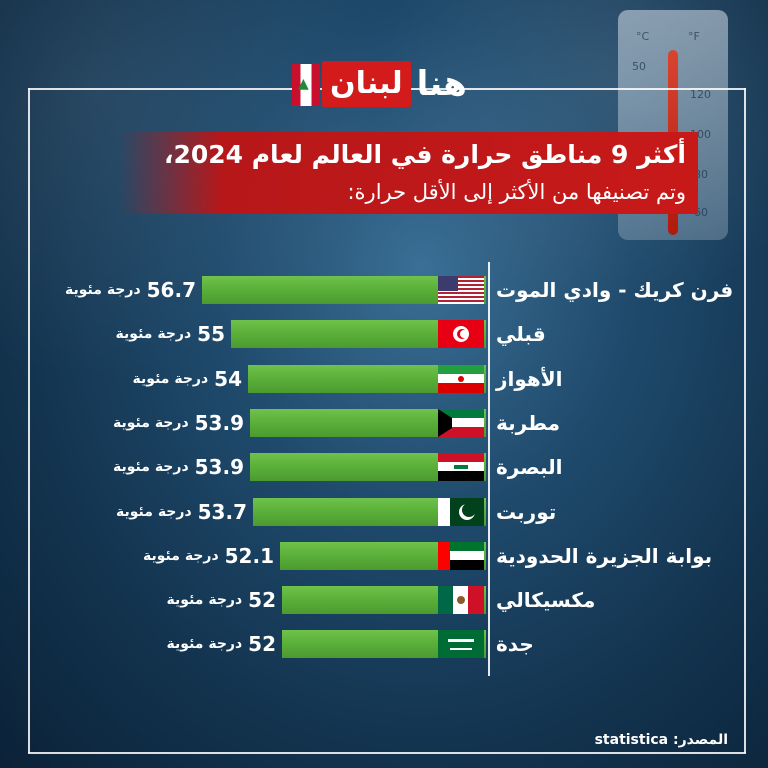 The image size is (768, 768). I want to click on value-number: 55, so click(211, 334).